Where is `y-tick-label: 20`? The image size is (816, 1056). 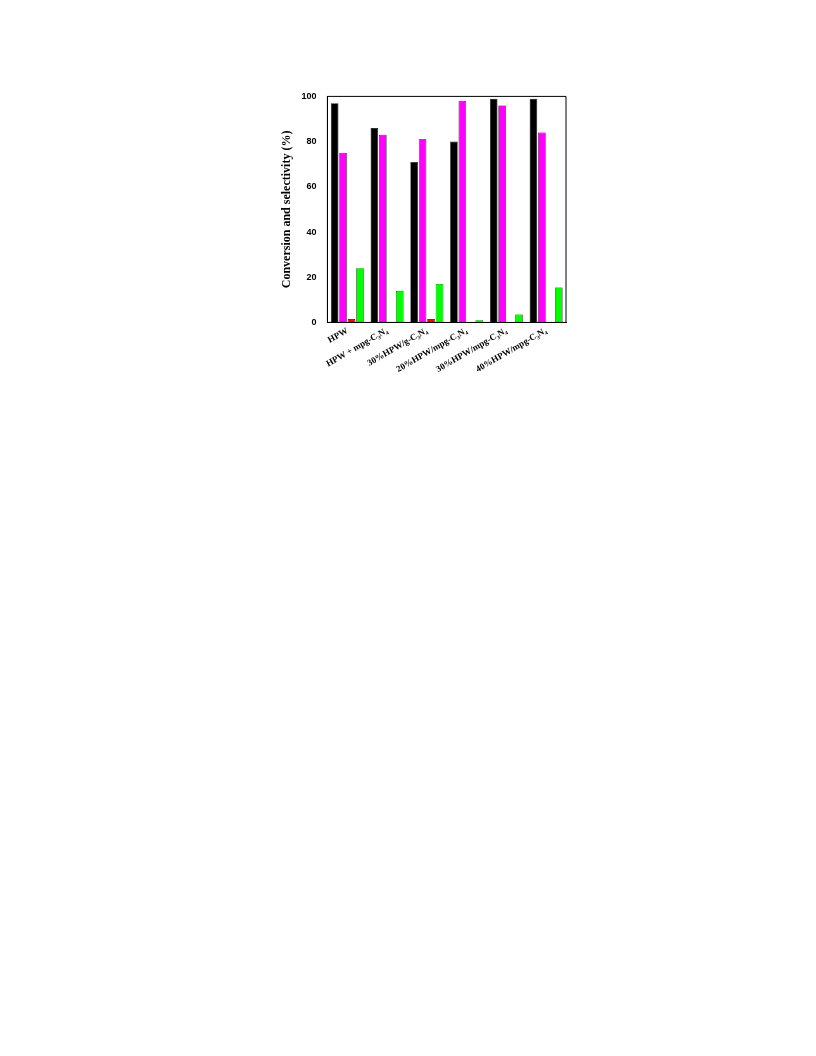
y-tick-label: 20 is located at coordinates (311, 276).